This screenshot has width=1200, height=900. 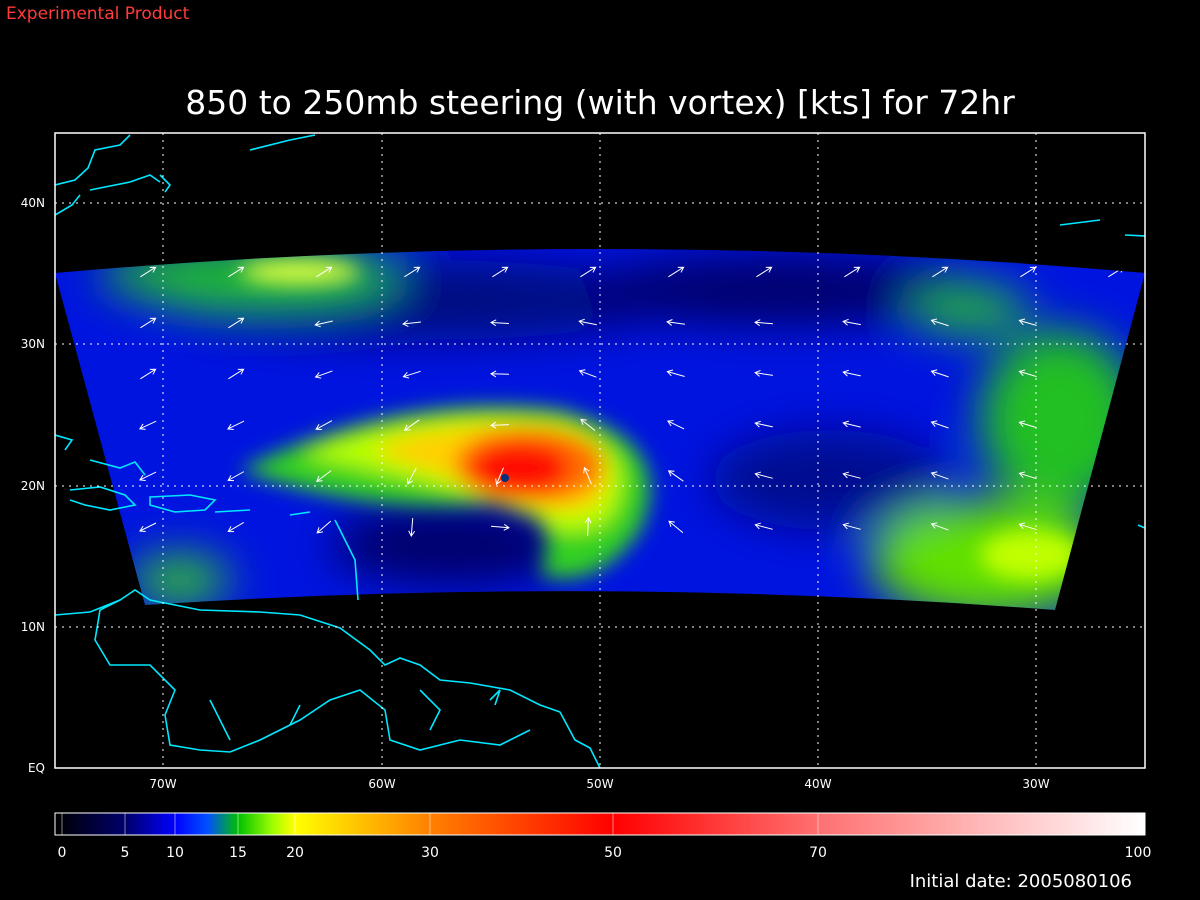 I want to click on lon-label: 50W, so click(x=599, y=784).